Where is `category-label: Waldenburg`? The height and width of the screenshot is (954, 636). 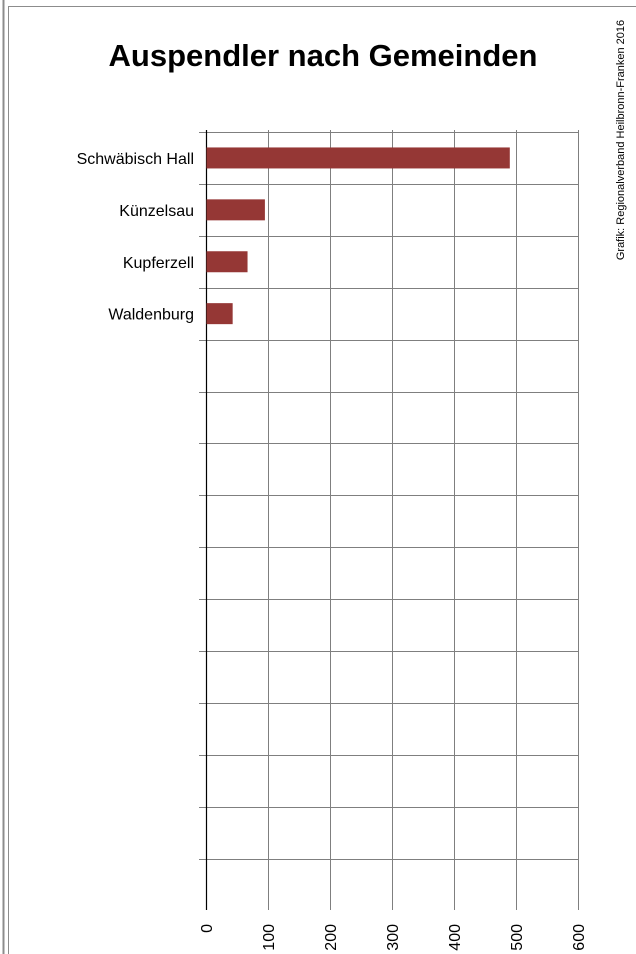 category-label: Waldenburg is located at coordinates (151, 315).